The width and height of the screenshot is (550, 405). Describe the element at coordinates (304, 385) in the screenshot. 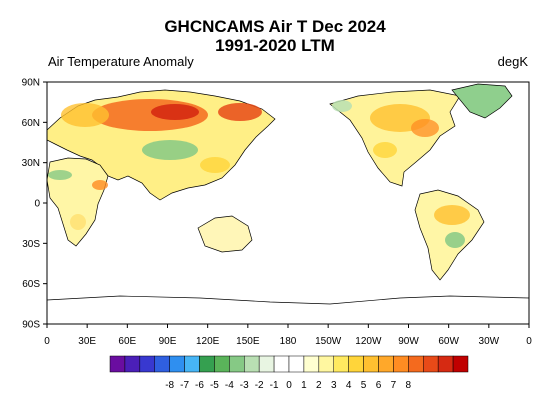

I see `colorbar-label: 1` at that location.